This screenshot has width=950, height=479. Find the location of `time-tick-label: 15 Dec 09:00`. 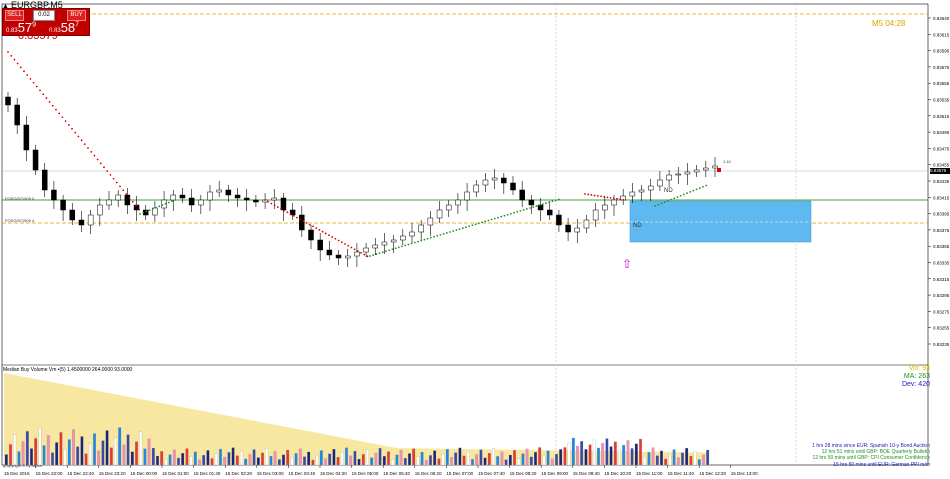

time-tick-label: 15 Dec 09:00 is located at coordinates (554, 473).